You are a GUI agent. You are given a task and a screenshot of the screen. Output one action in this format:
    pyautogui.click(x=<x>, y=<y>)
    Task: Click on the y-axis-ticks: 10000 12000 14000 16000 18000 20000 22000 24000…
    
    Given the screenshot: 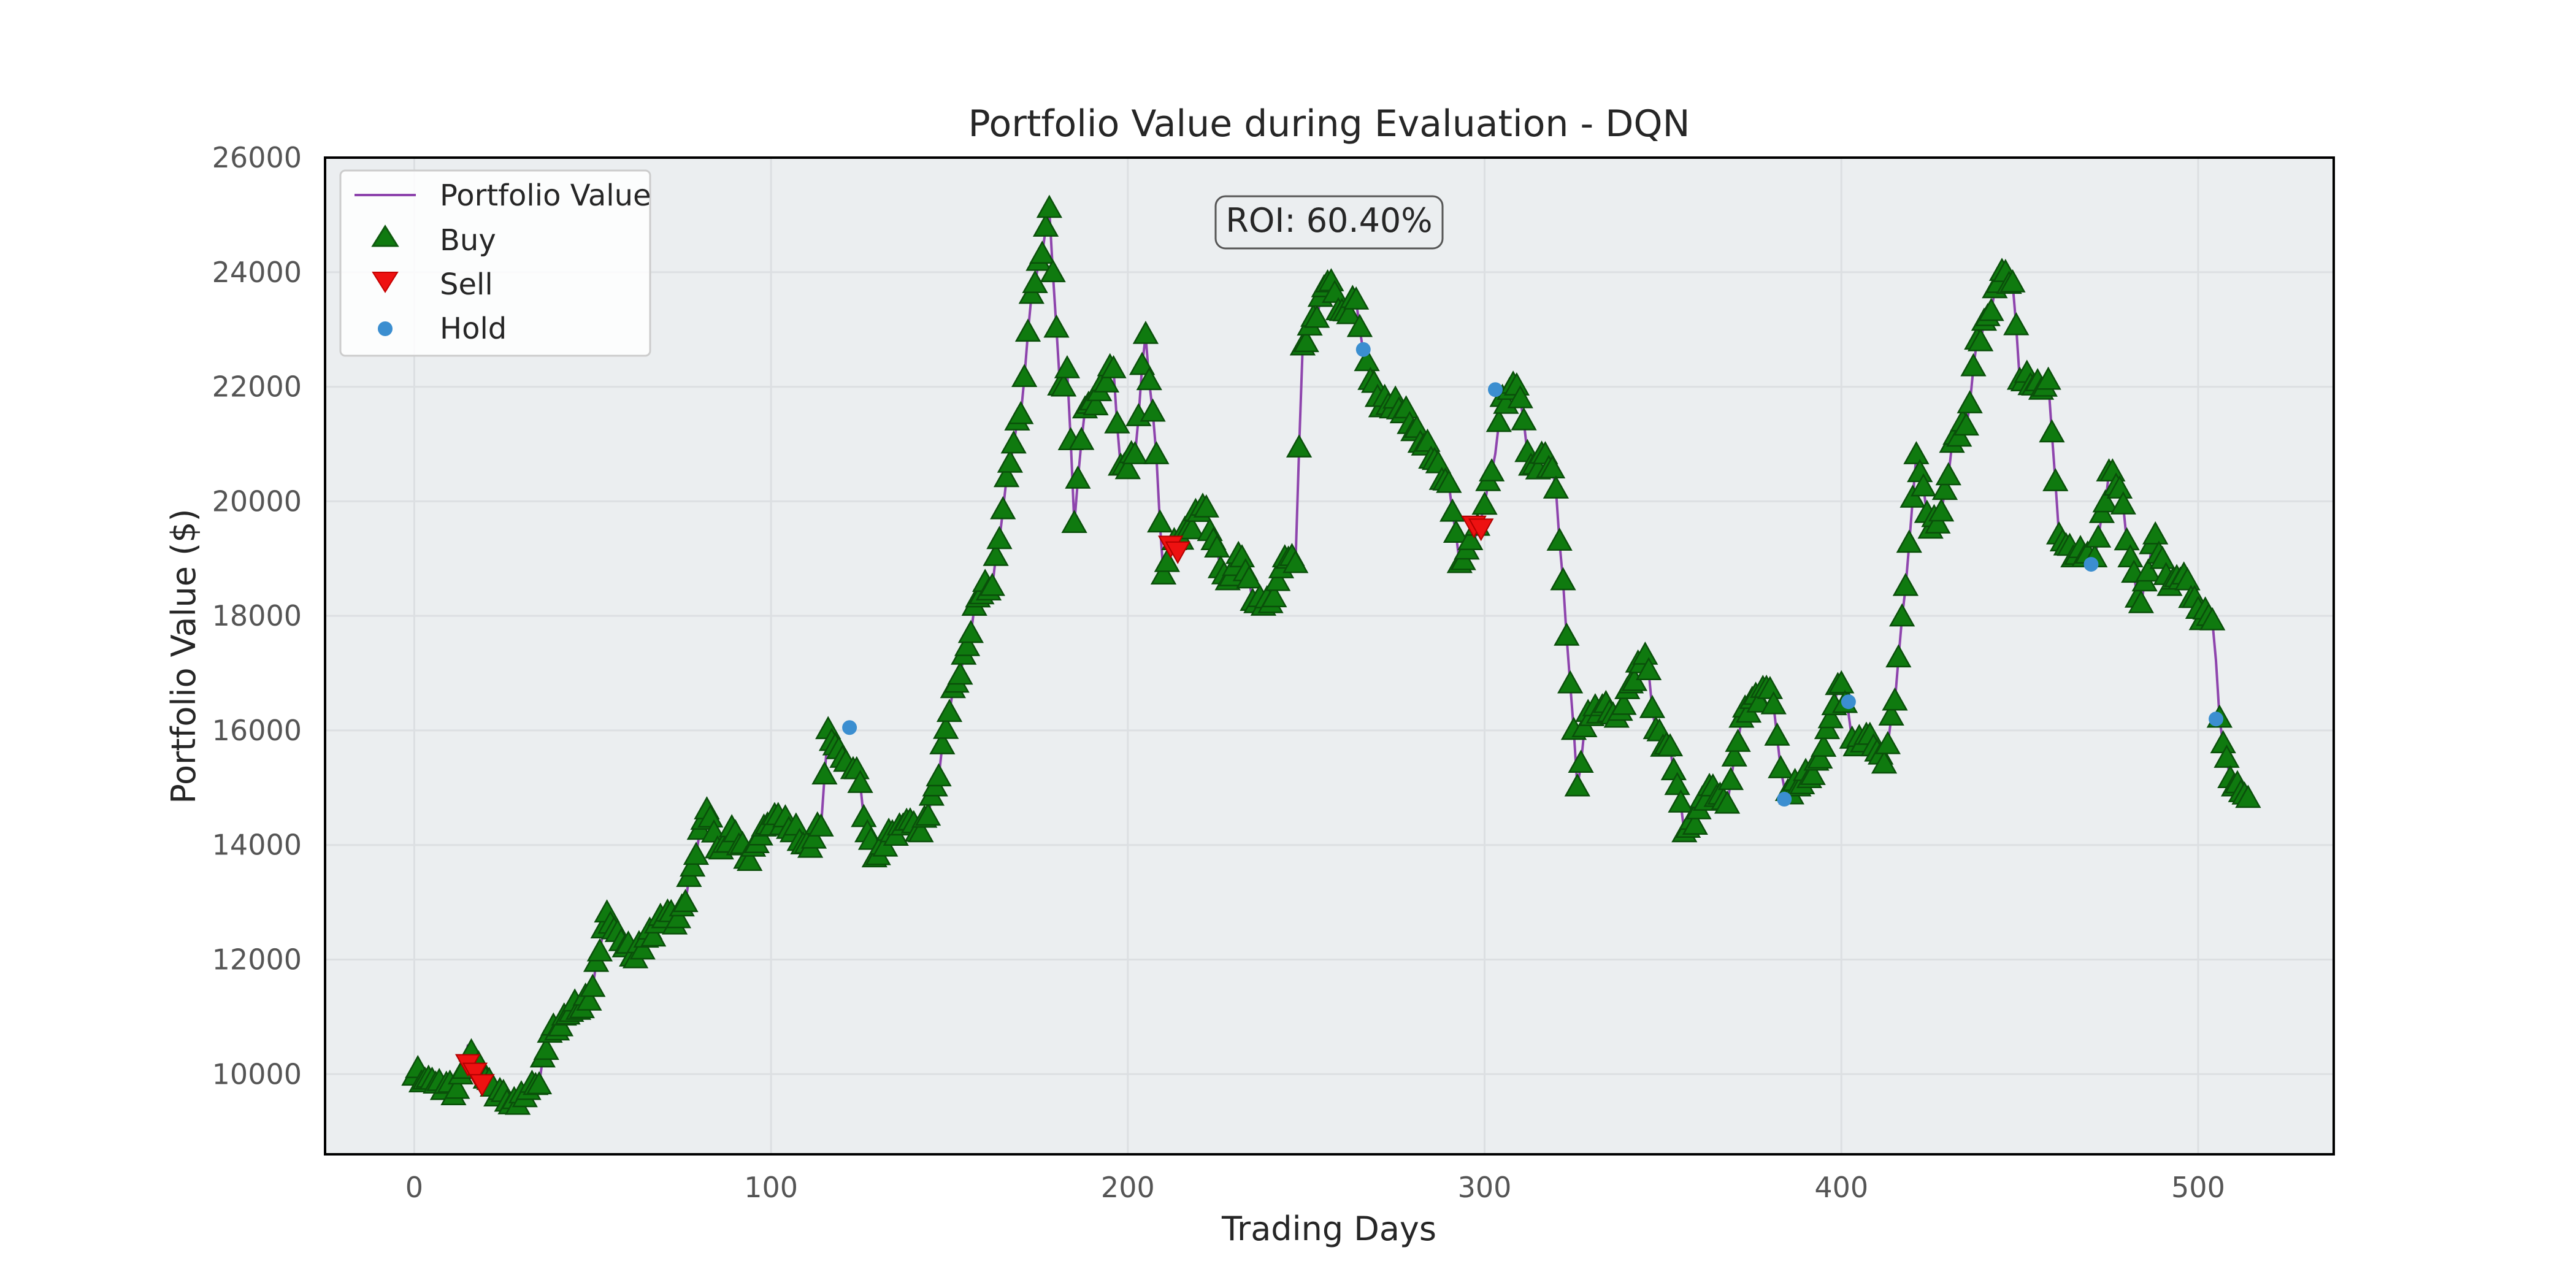 What is the action you would take?
    pyautogui.click(x=257, y=616)
    